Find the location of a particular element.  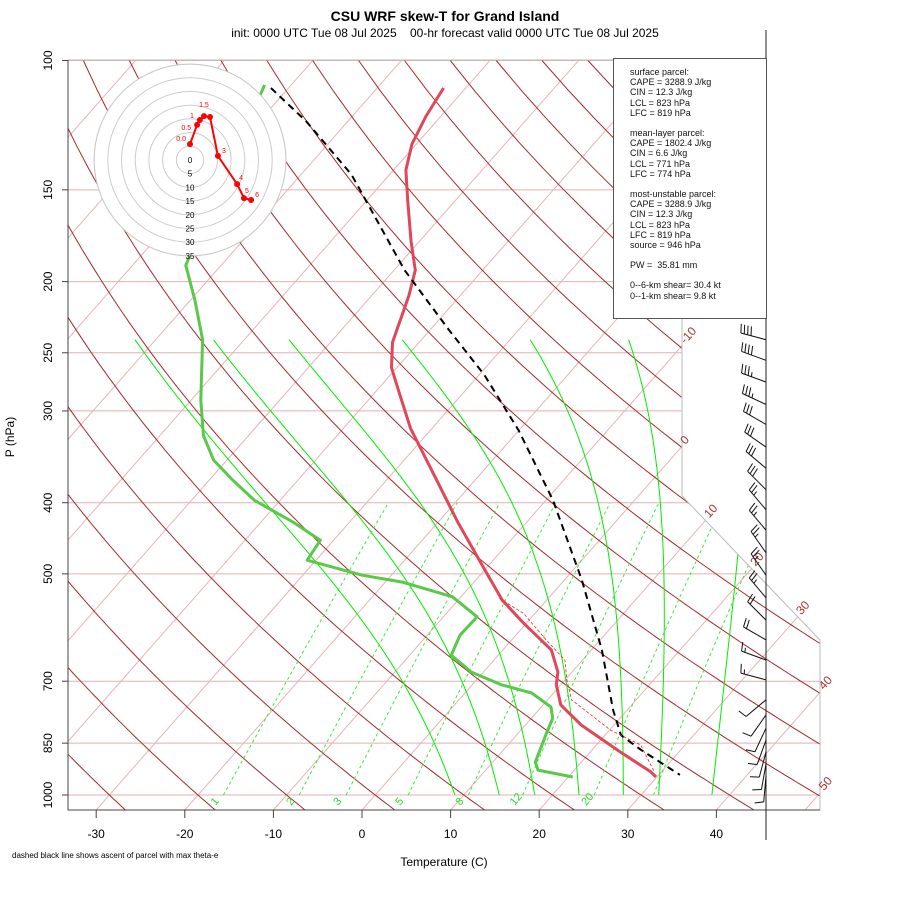

temperature-tick-label: 20 is located at coordinates (540, 834).